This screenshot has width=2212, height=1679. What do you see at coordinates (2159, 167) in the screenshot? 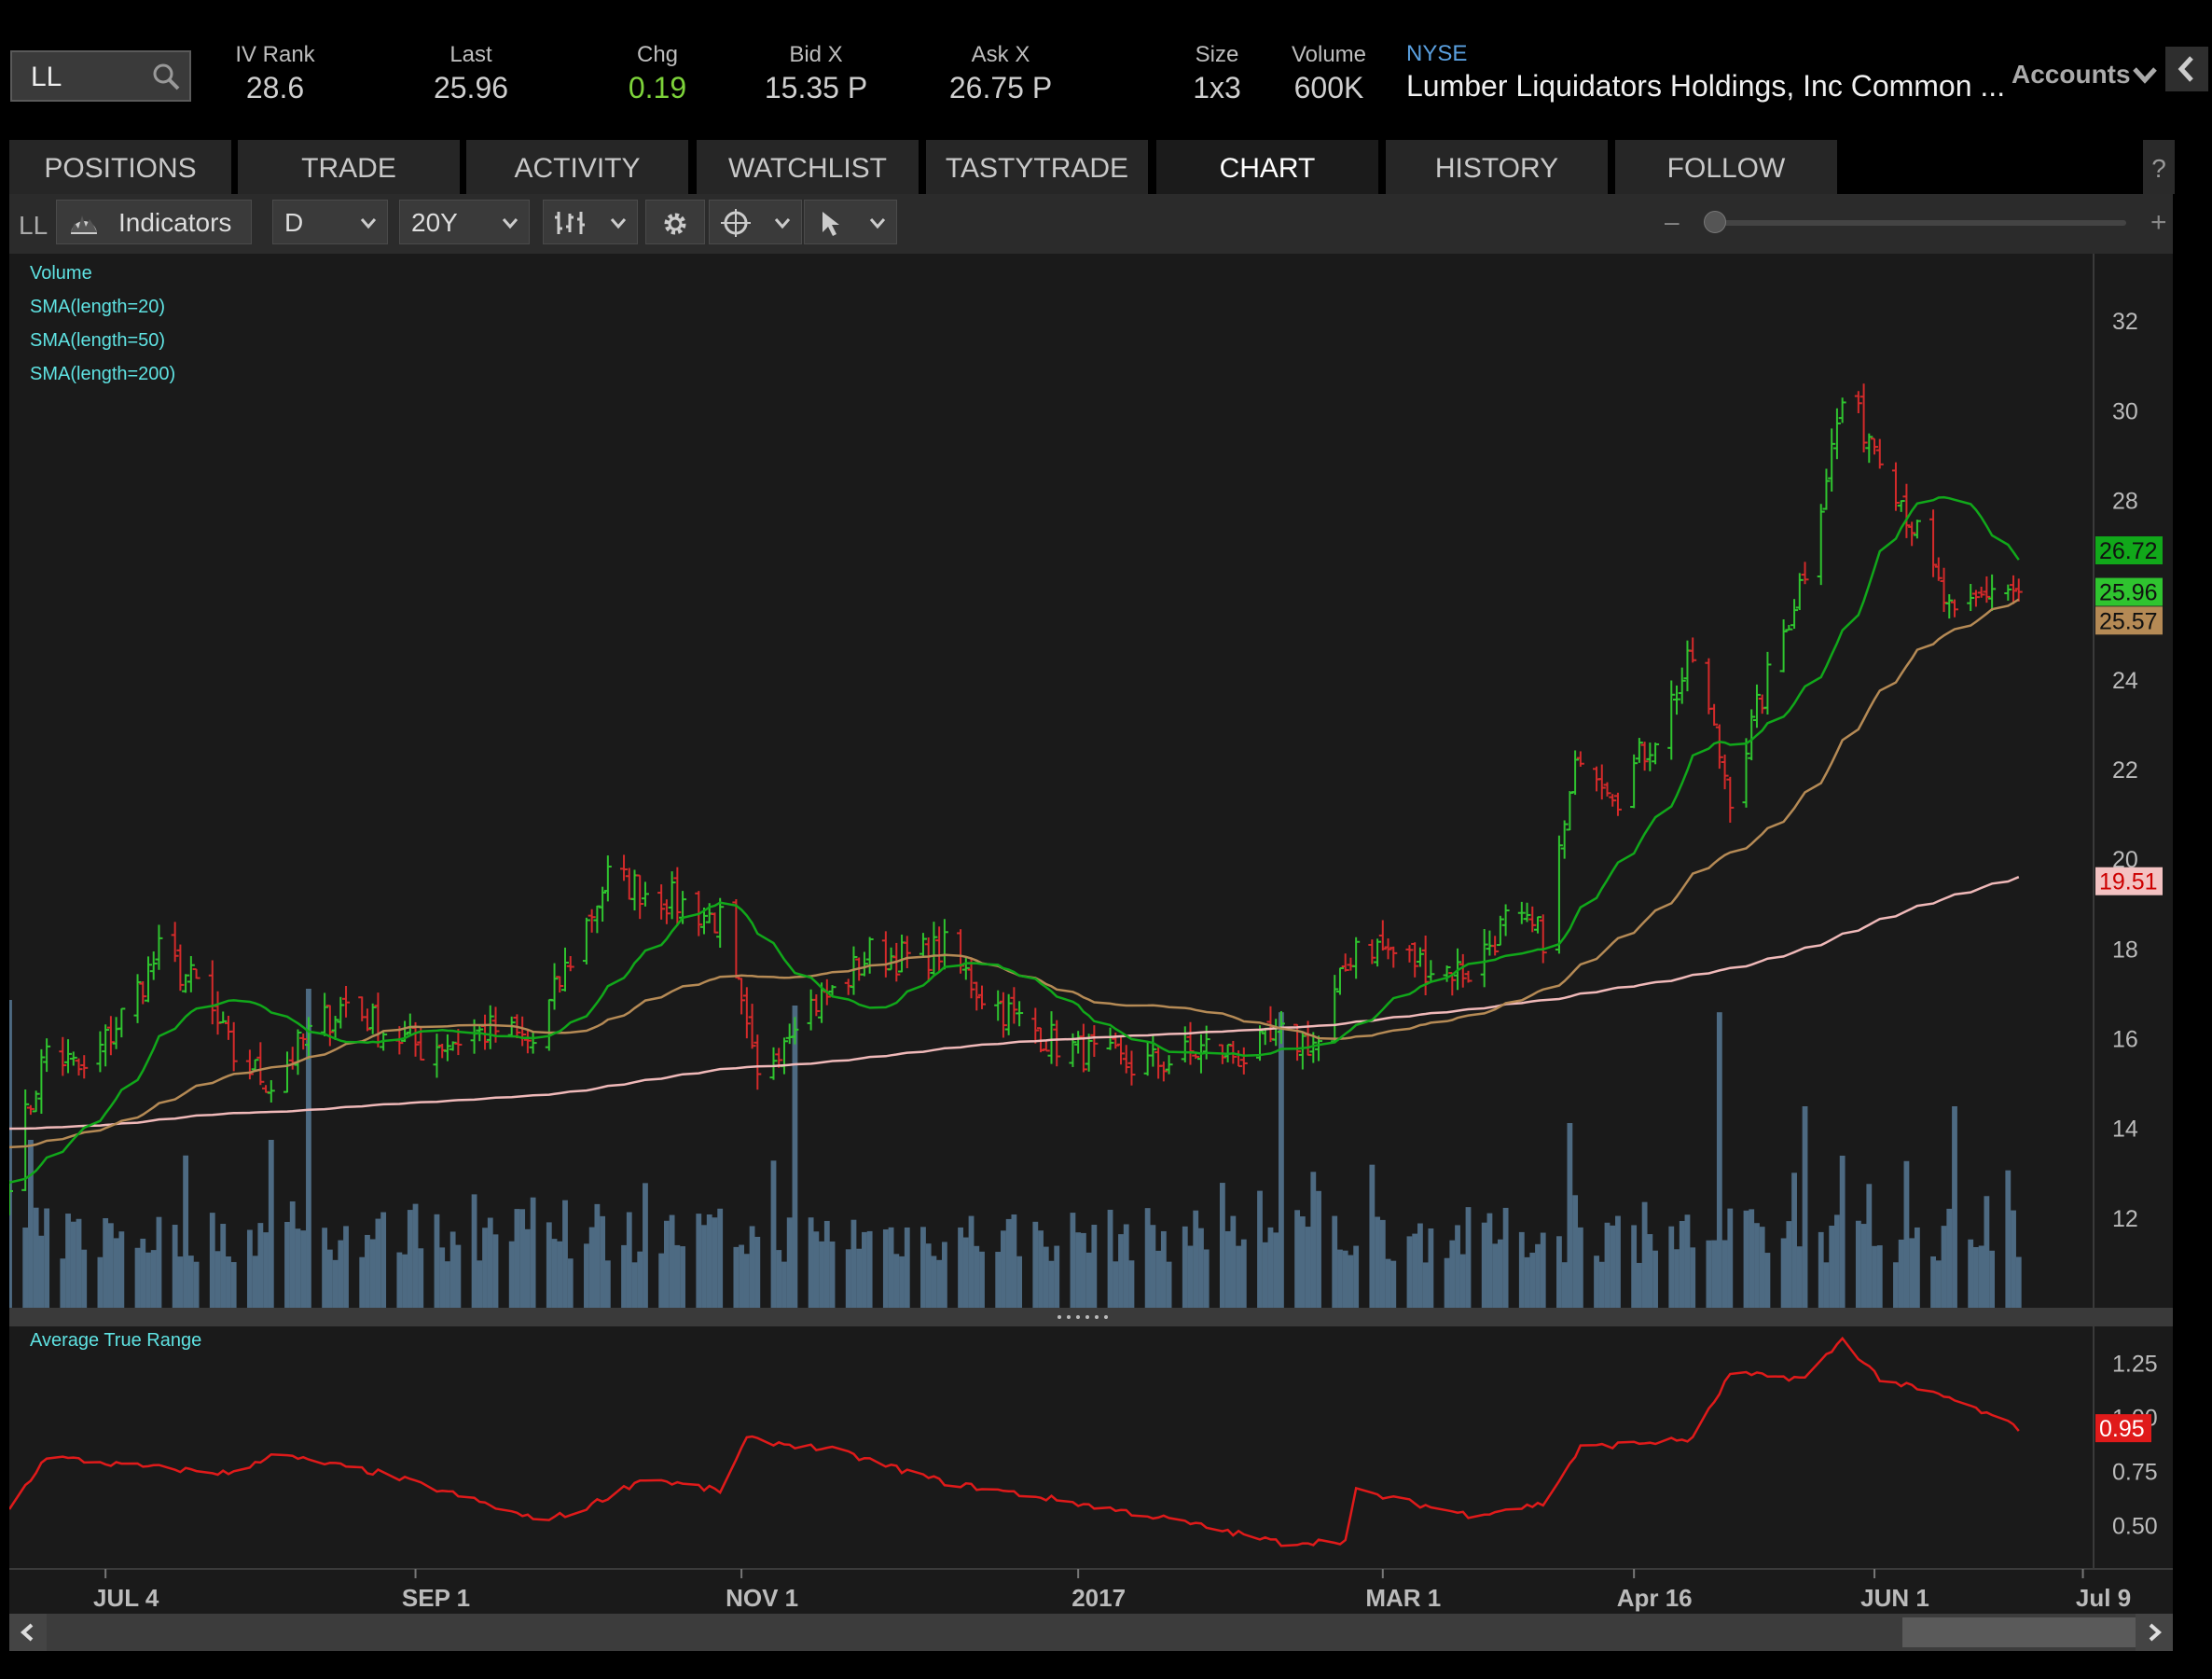
I see `help-button: ?` at bounding box center [2159, 167].